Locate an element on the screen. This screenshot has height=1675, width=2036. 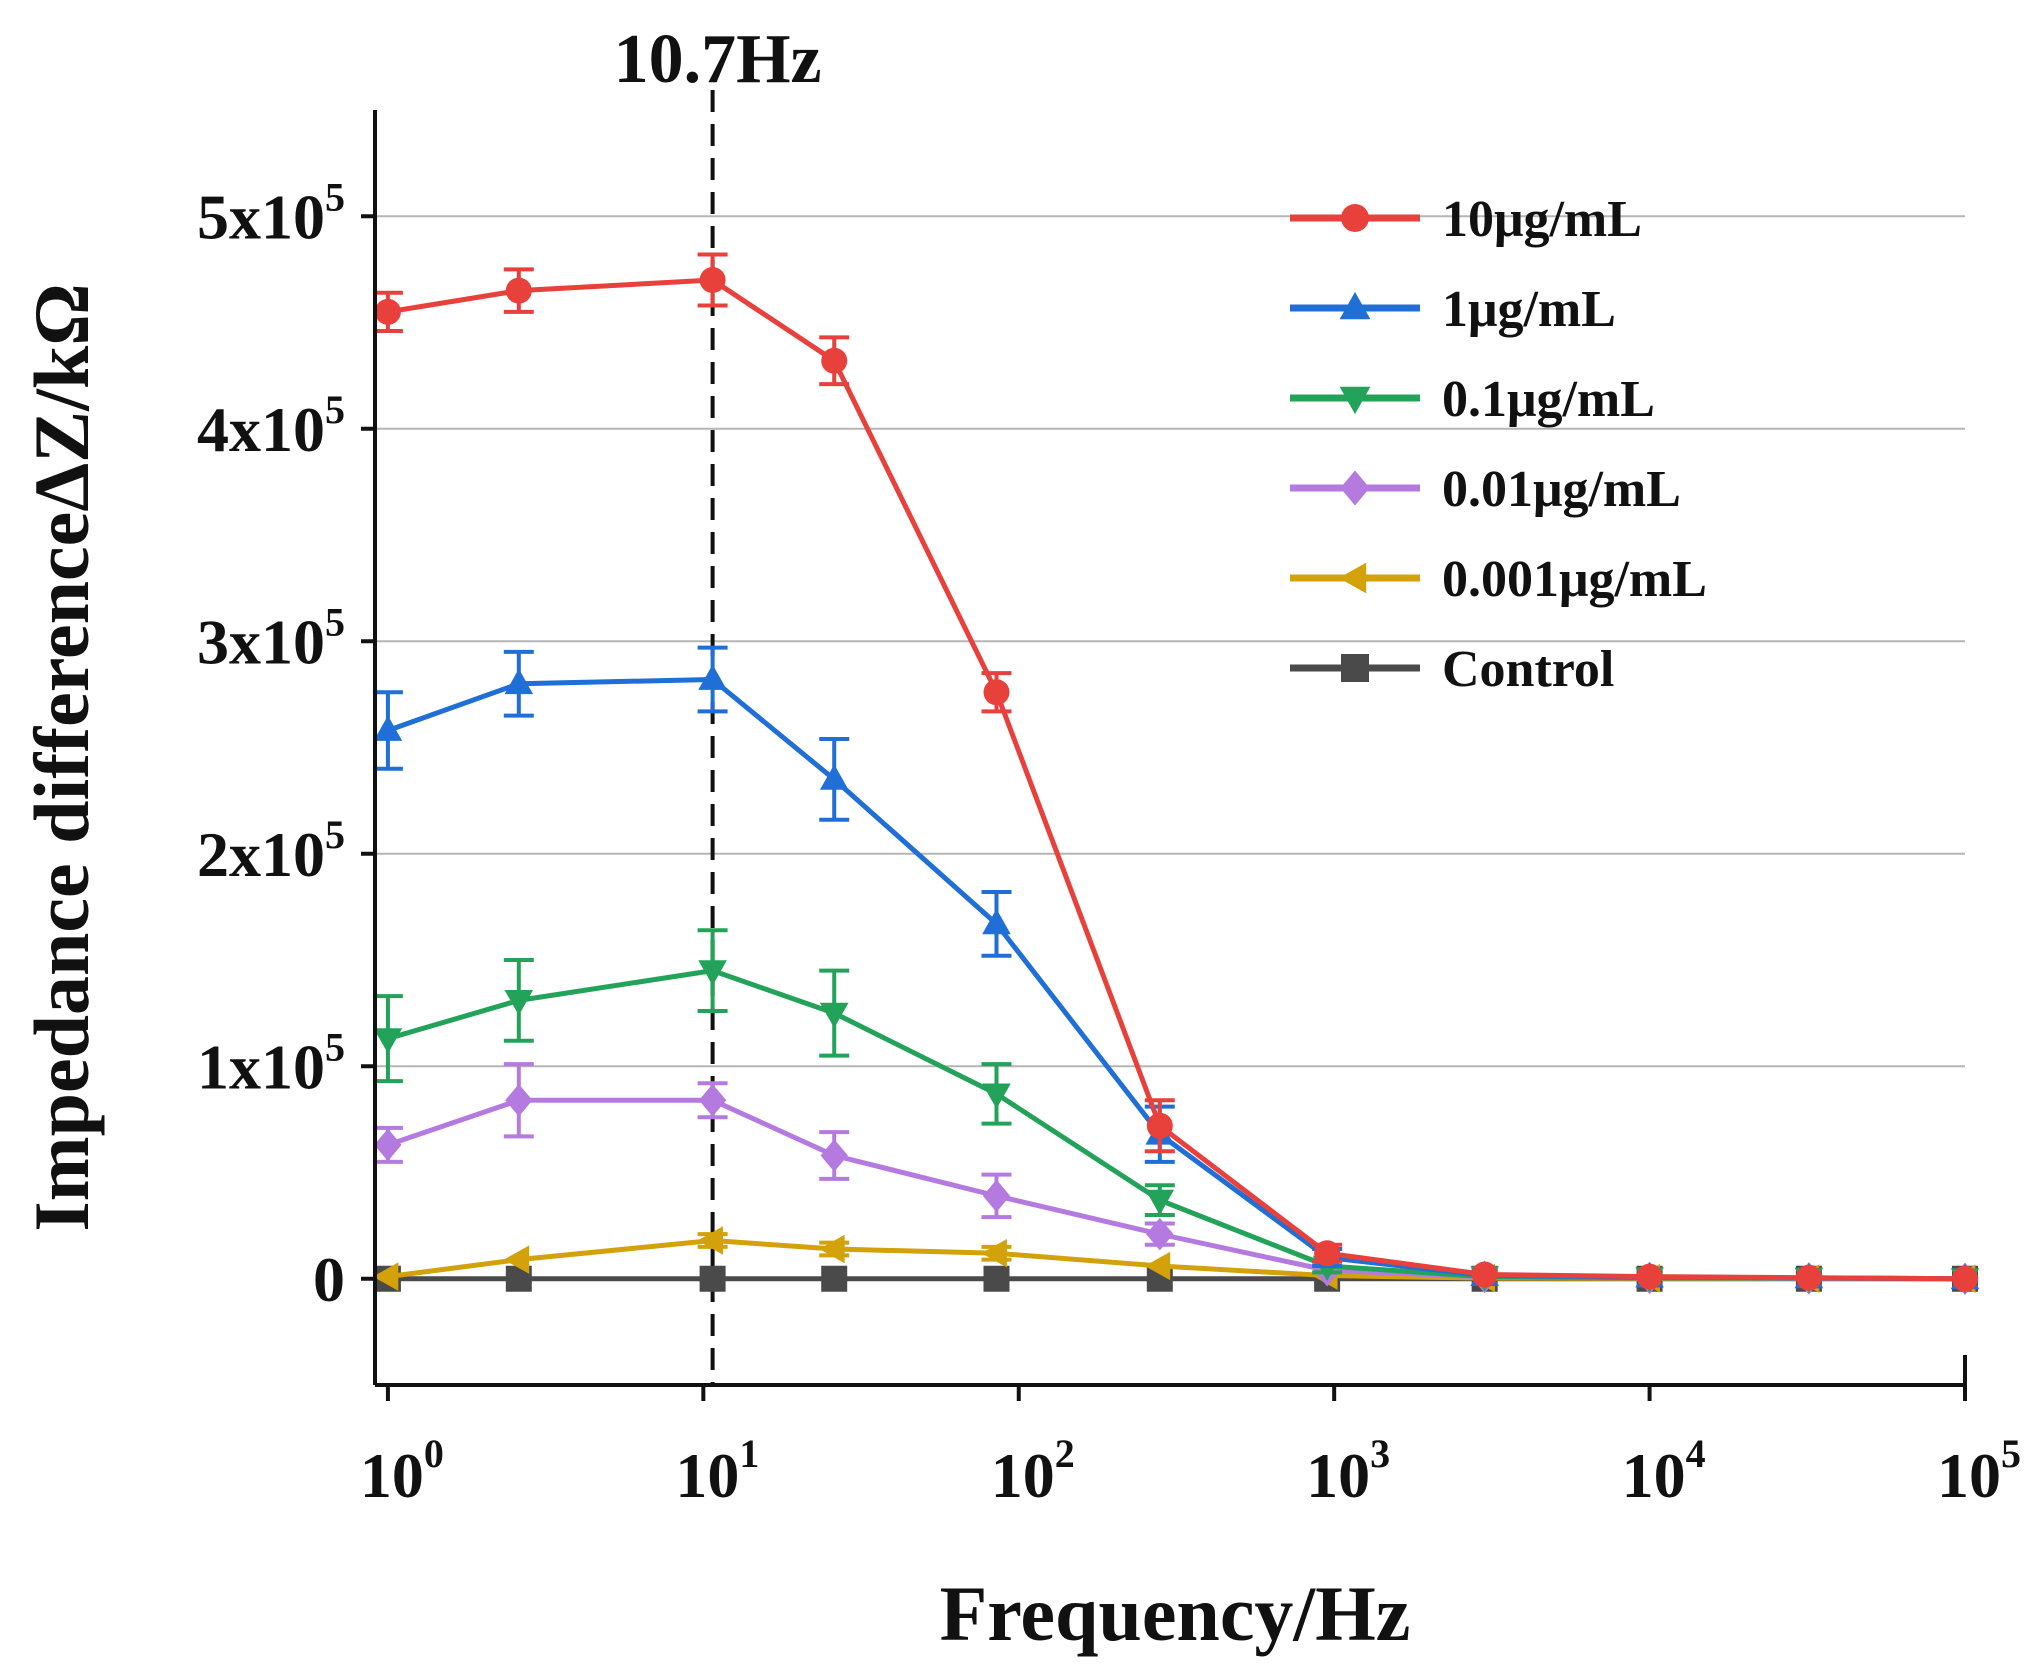
y-tick-label: 0 is located at coordinates (329, 1279).